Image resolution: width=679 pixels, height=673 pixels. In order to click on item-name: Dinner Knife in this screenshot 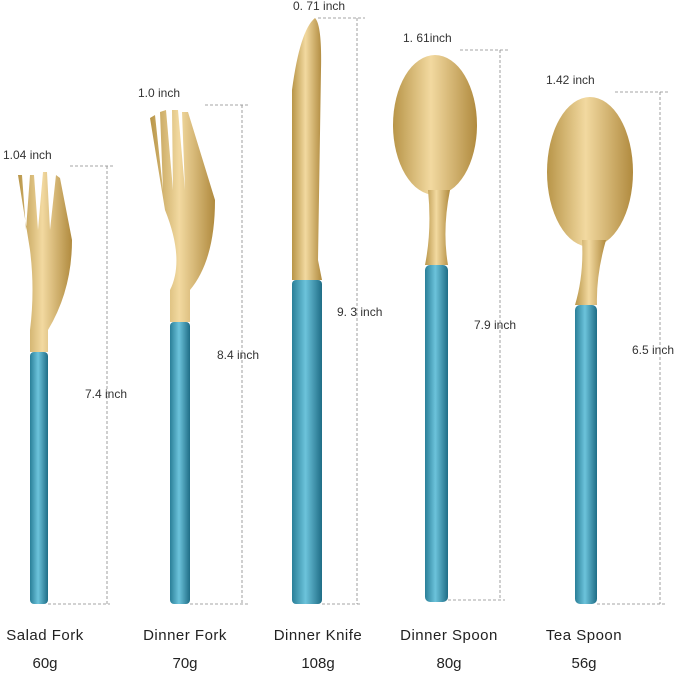, I will do `click(318, 635)`.